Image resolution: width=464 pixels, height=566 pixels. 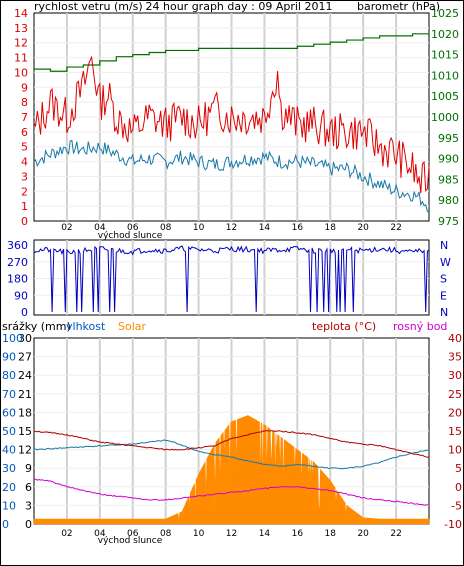 What do you see at coordinates (453, 431) in the screenshot?
I see `temperature-axis-ticks: -10 -5 0 5 10 15 20 25 30 35 40` at bounding box center [453, 431].